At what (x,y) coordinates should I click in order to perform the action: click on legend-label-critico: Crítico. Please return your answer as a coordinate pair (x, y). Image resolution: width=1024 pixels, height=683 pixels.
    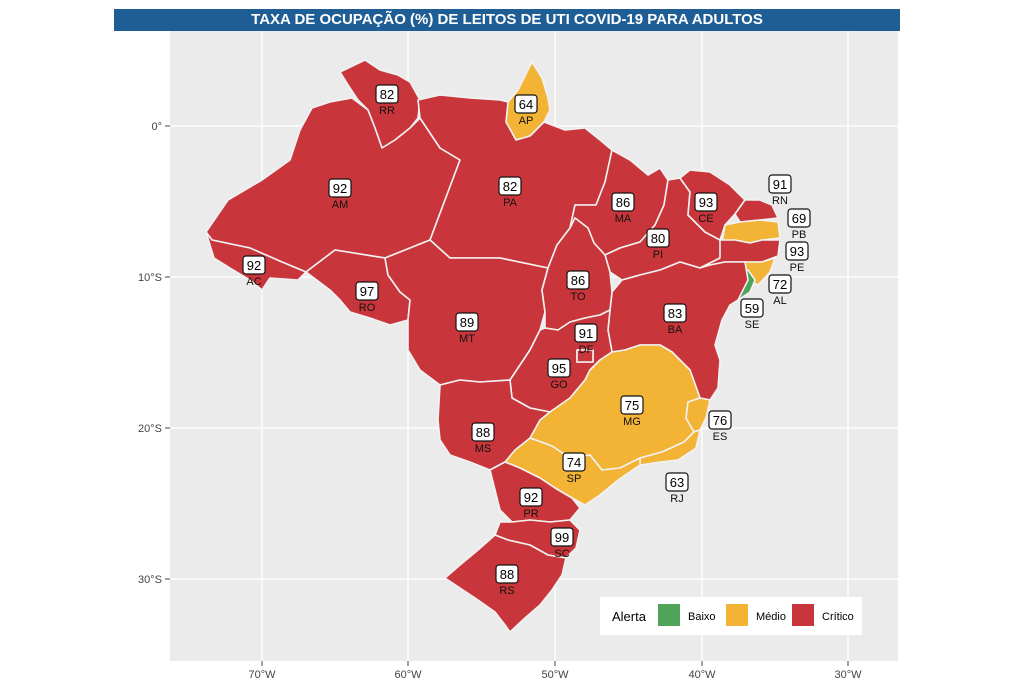
    Looking at the image, I should click on (838, 617).